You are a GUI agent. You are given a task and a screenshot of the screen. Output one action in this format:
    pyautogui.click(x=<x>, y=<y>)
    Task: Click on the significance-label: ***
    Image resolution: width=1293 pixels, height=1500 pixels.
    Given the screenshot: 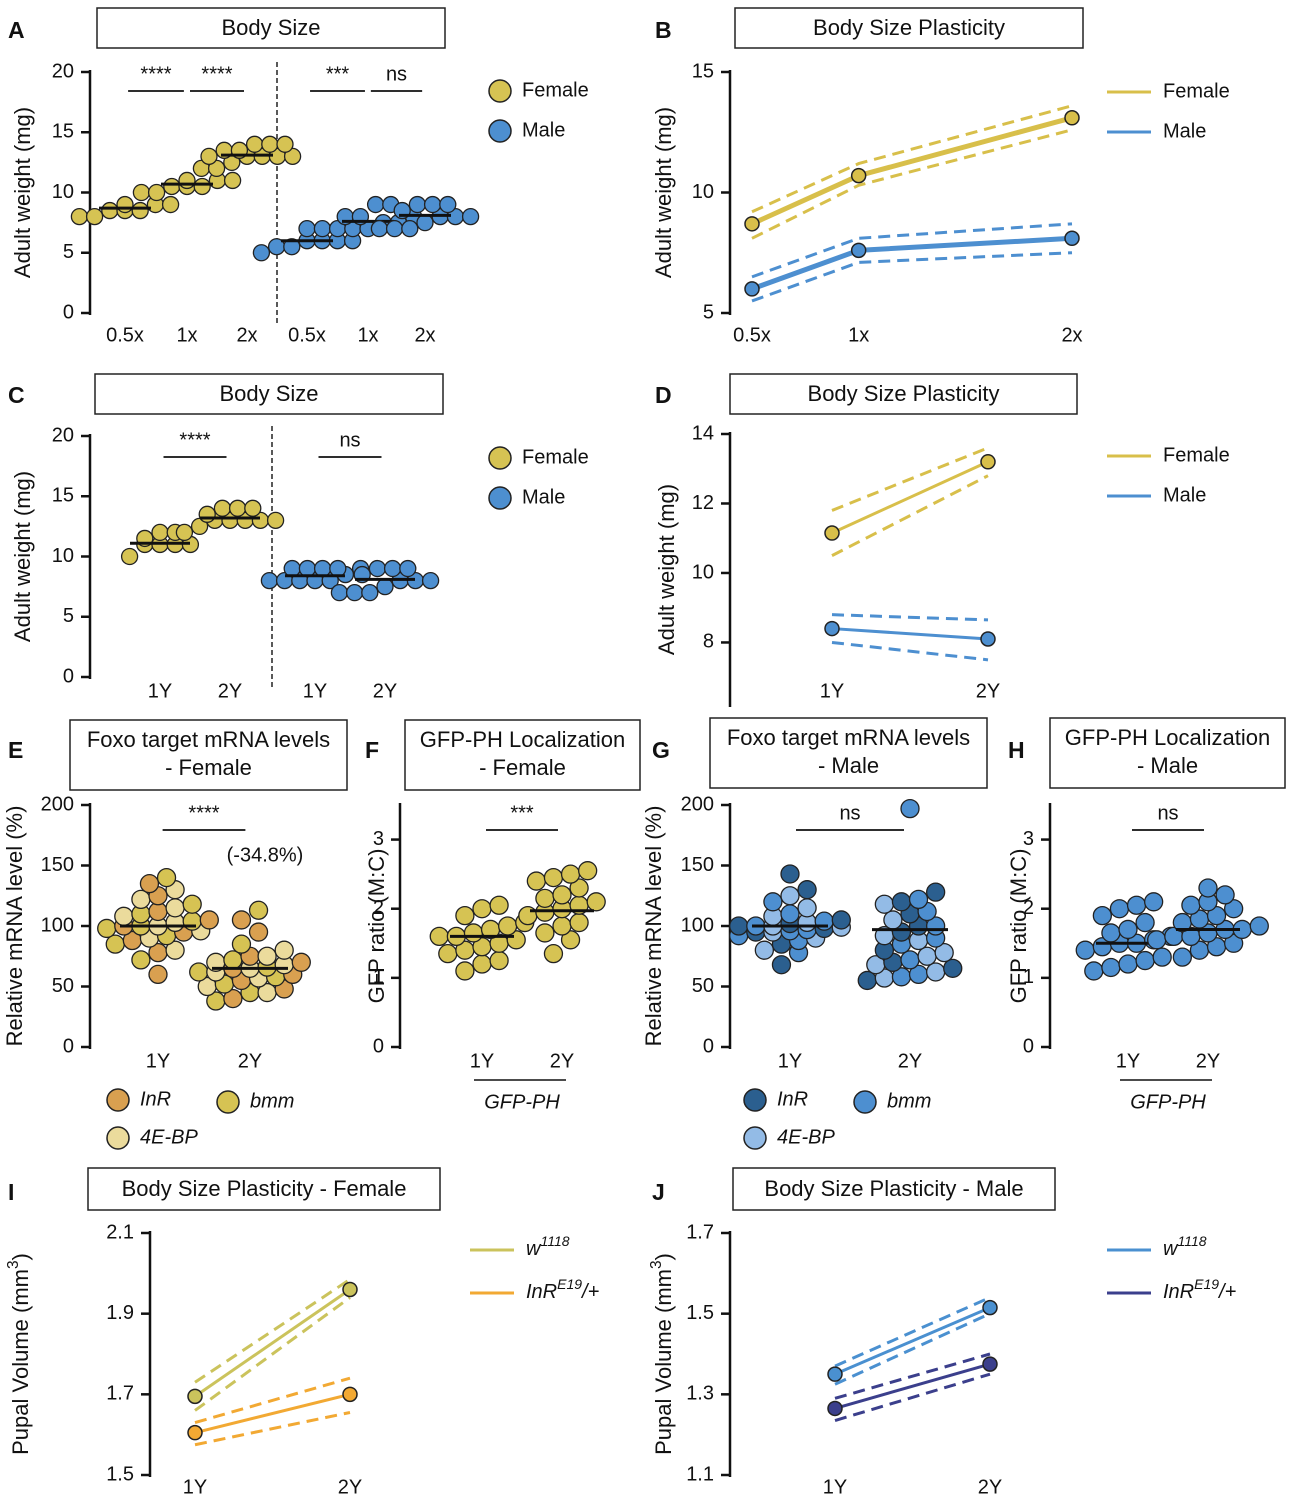 What is the action you would take?
    pyautogui.click(x=338, y=74)
    